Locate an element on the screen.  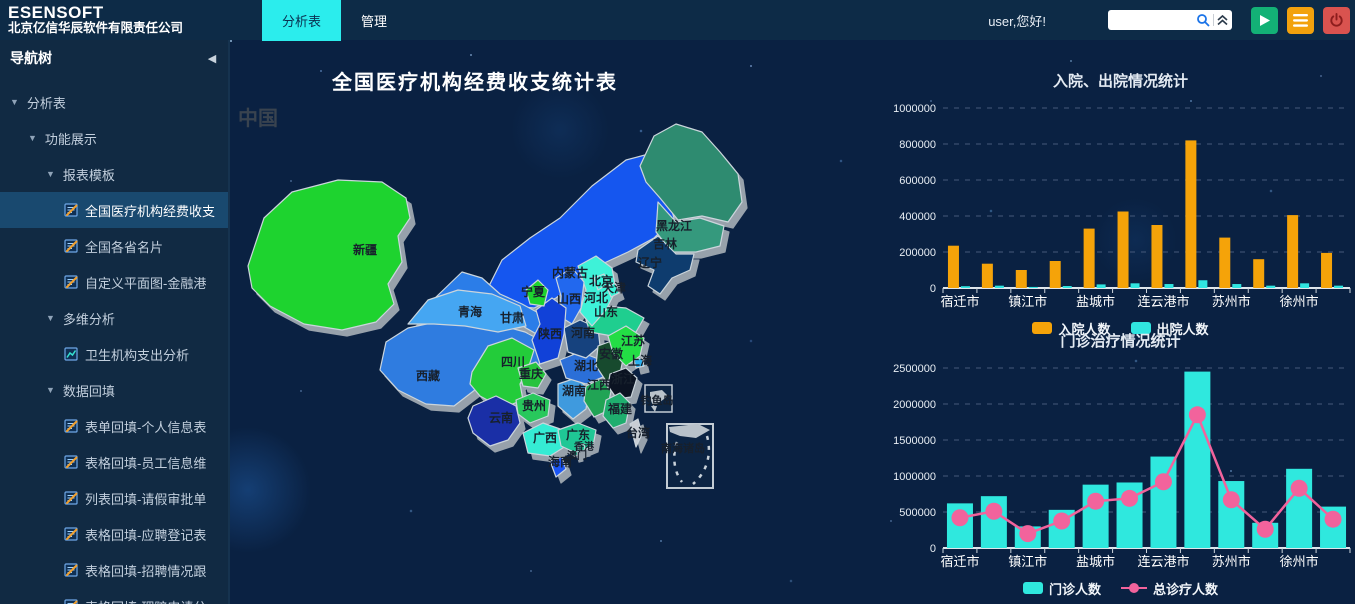
legend-item: 出院人数 is located at coordinates (1169, 328).